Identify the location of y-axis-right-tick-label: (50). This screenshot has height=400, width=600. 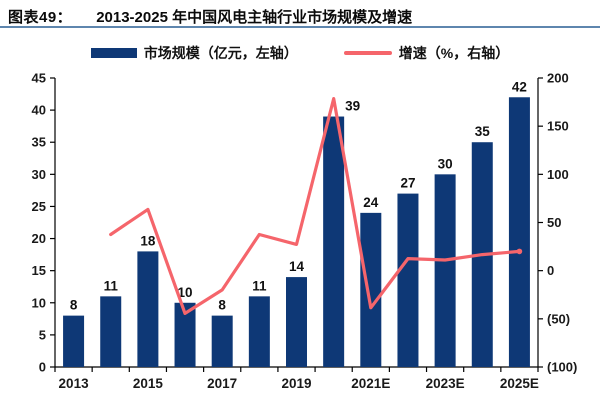
(558, 318).